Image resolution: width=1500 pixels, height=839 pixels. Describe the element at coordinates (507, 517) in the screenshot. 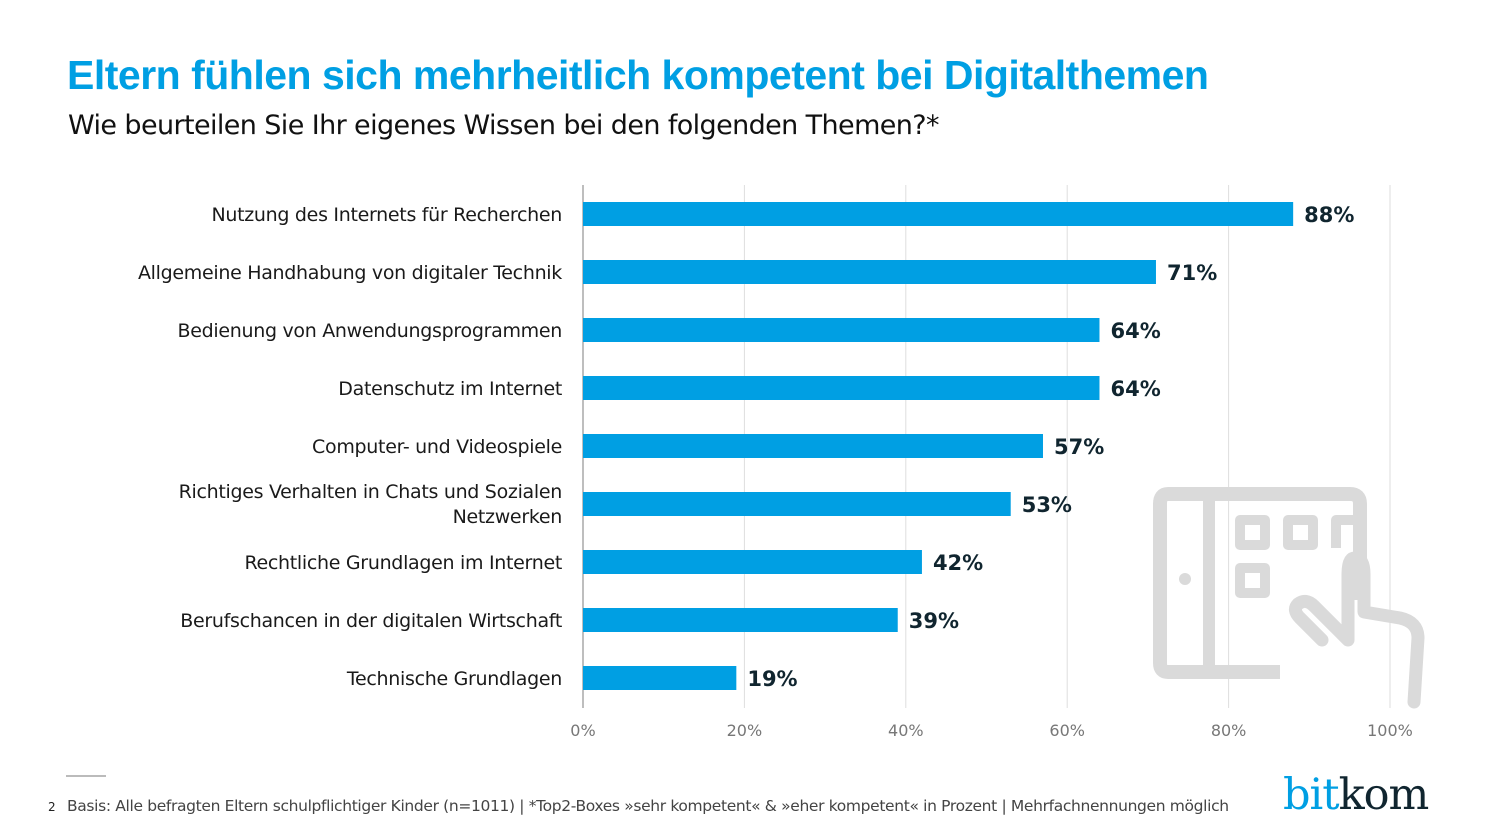

I see `category-label: Netzwerken` at that location.